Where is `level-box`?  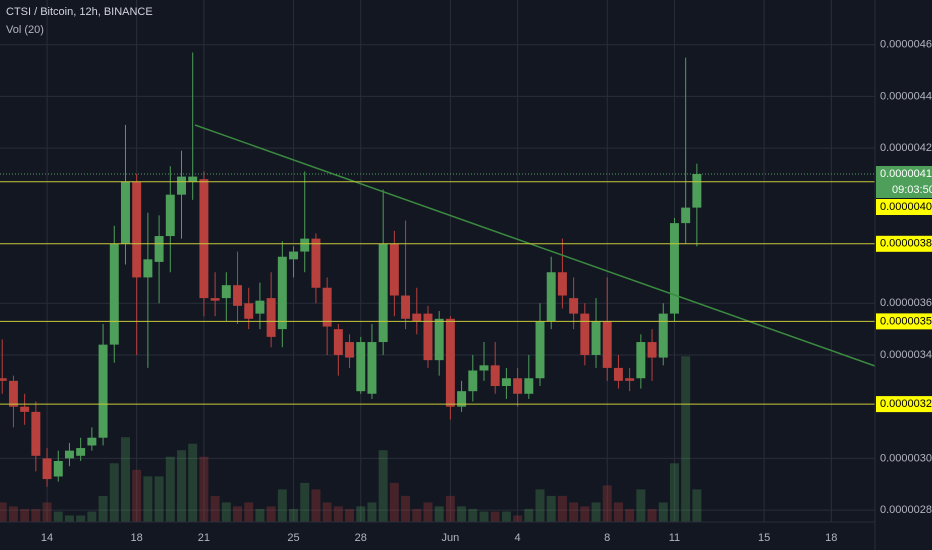 level-box is located at coordinates (904, 404).